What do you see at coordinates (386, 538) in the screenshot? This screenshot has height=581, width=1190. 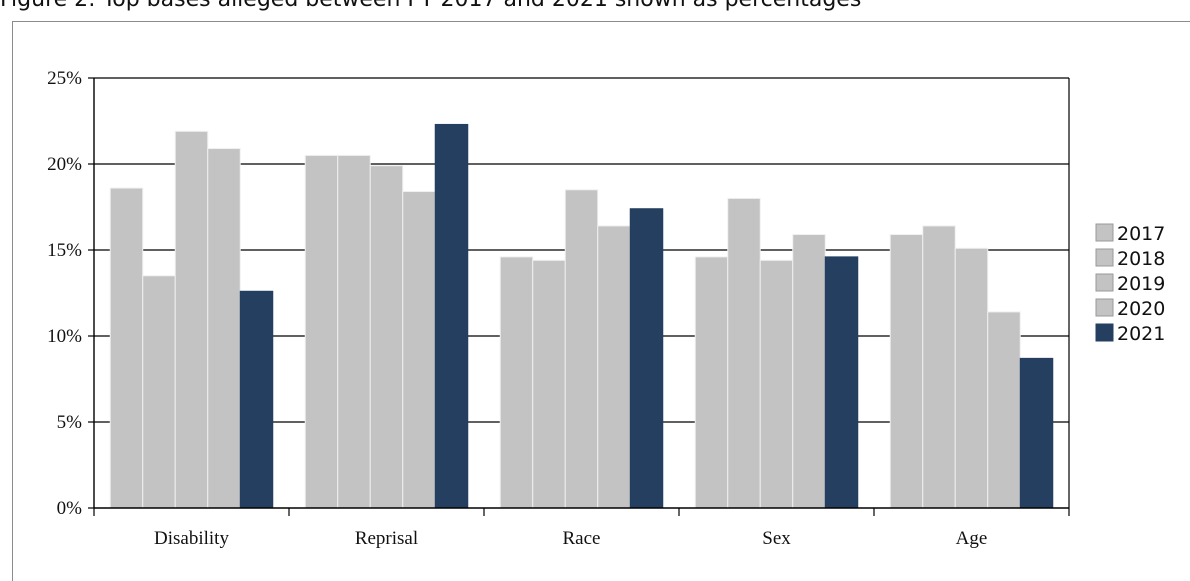 I see `x-category-label: Reprisal` at bounding box center [386, 538].